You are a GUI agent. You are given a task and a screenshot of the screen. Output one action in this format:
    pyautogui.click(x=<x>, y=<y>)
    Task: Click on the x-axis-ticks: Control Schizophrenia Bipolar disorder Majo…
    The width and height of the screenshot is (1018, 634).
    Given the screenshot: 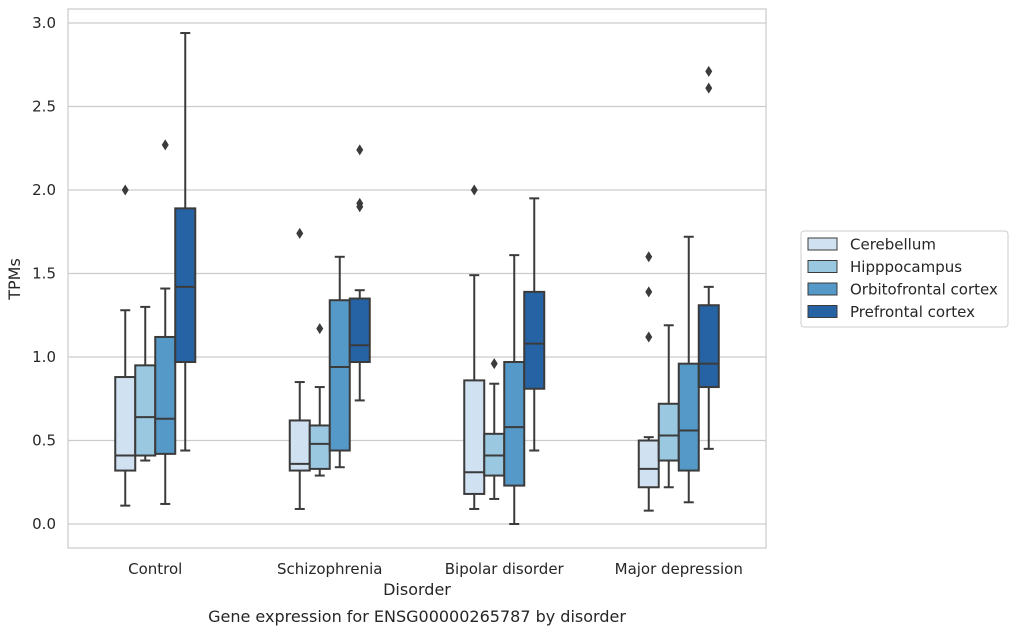 What is the action you would take?
    pyautogui.click(x=435, y=569)
    